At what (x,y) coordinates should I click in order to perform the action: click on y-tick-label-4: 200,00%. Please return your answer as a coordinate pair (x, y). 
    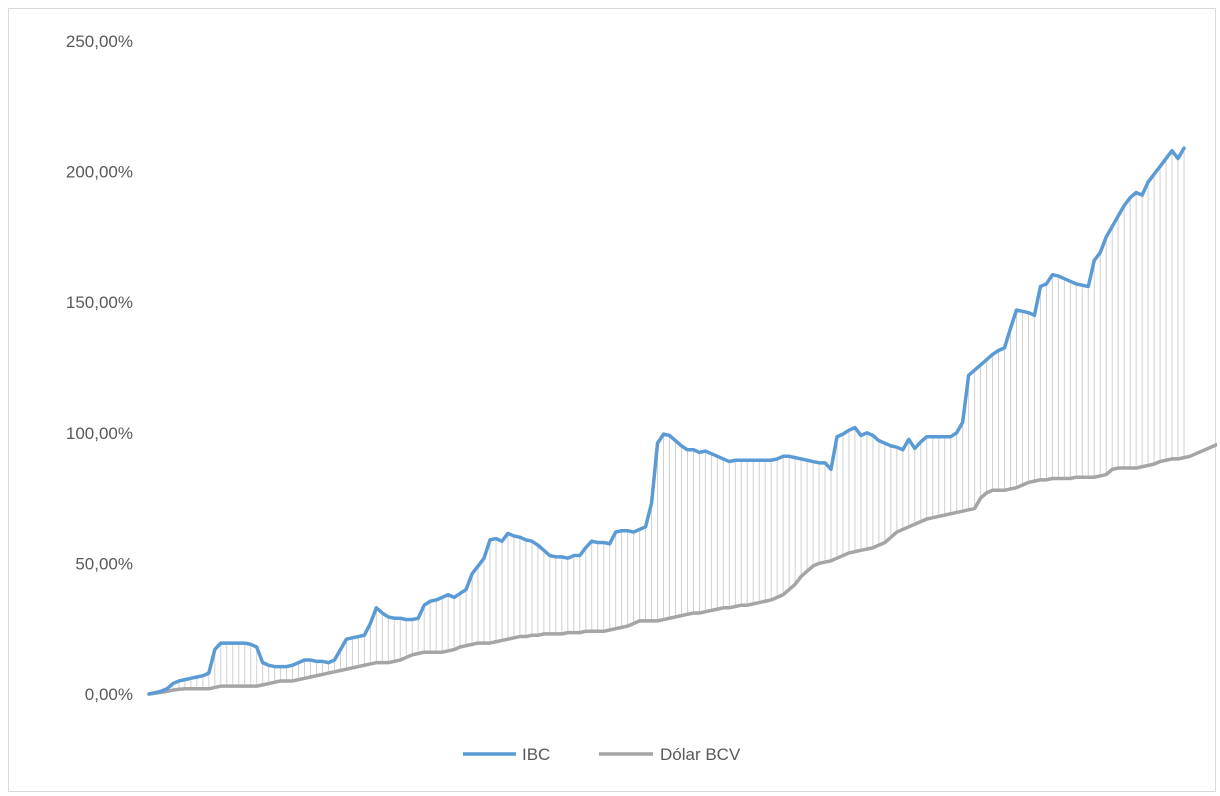
    Looking at the image, I should click on (99, 172).